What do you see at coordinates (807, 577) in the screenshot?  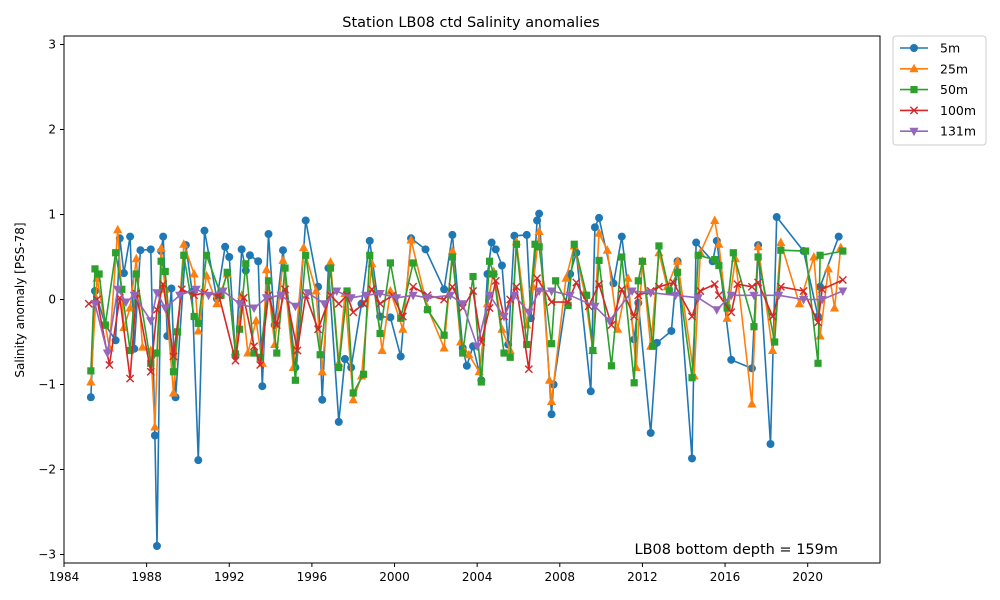 I see `x-tick-label: 2020` at bounding box center [807, 577].